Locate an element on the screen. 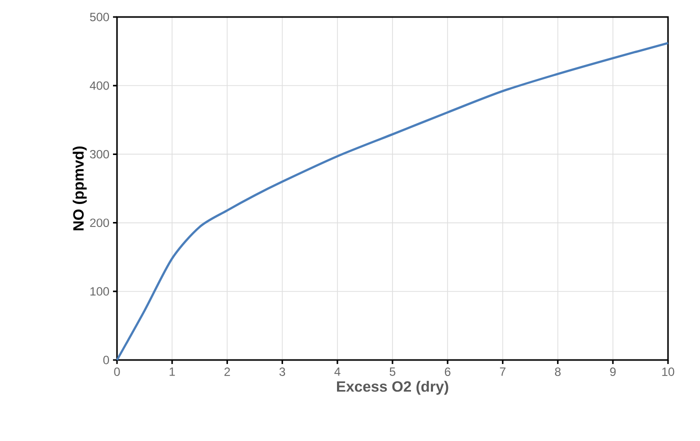 The width and height of the screenshot is (700, 441). x-tick-label: 6 is located at coordinates (447, 372).